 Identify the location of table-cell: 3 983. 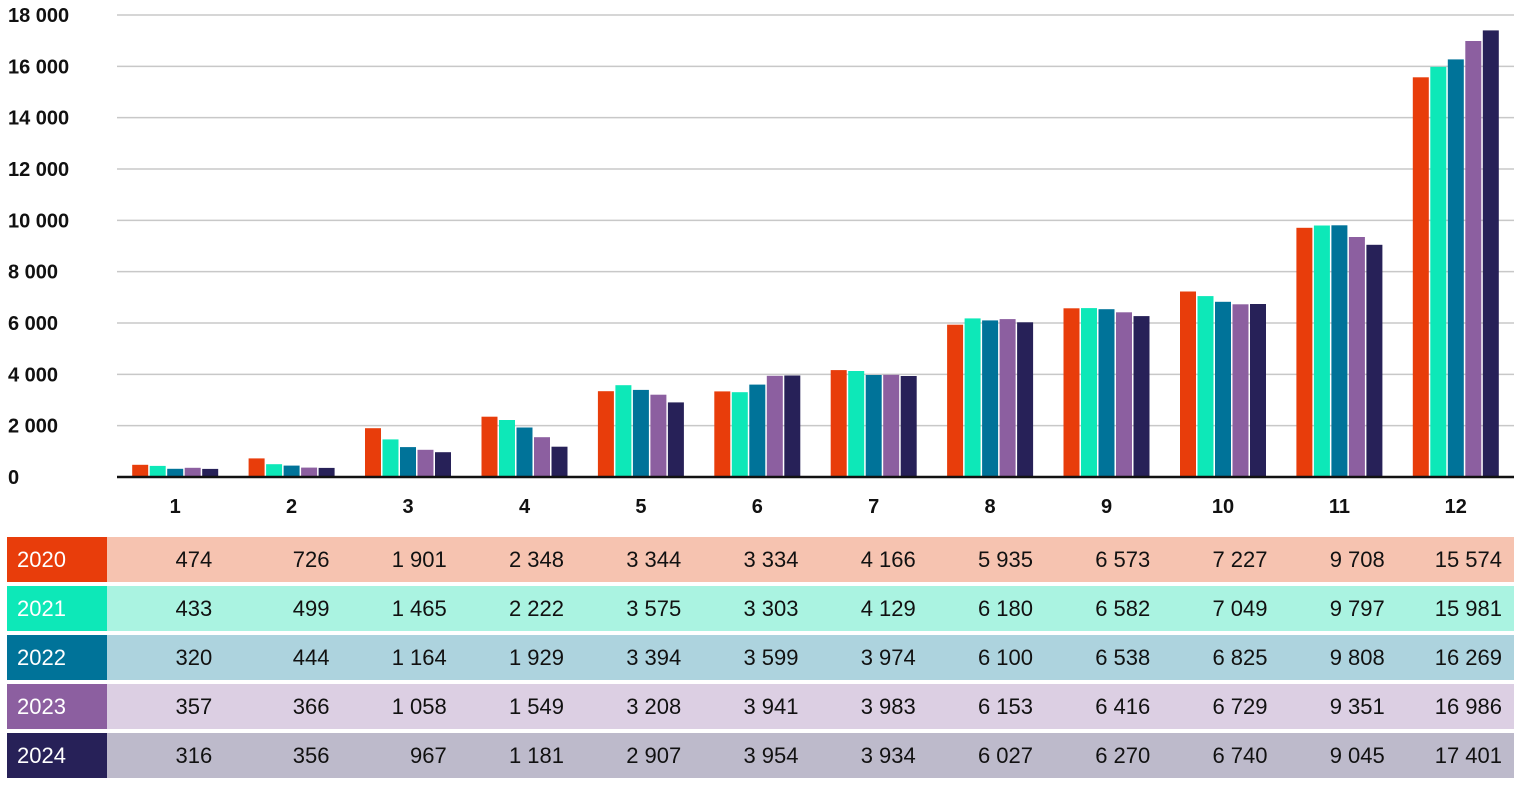
(869, 706).